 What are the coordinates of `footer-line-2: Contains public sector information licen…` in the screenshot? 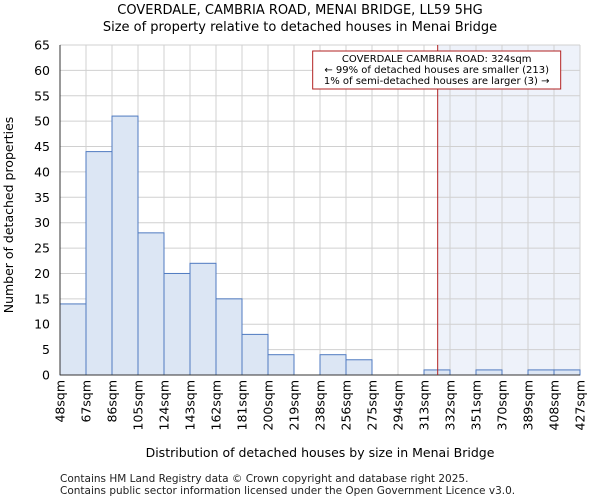 It's located at (288, 491).